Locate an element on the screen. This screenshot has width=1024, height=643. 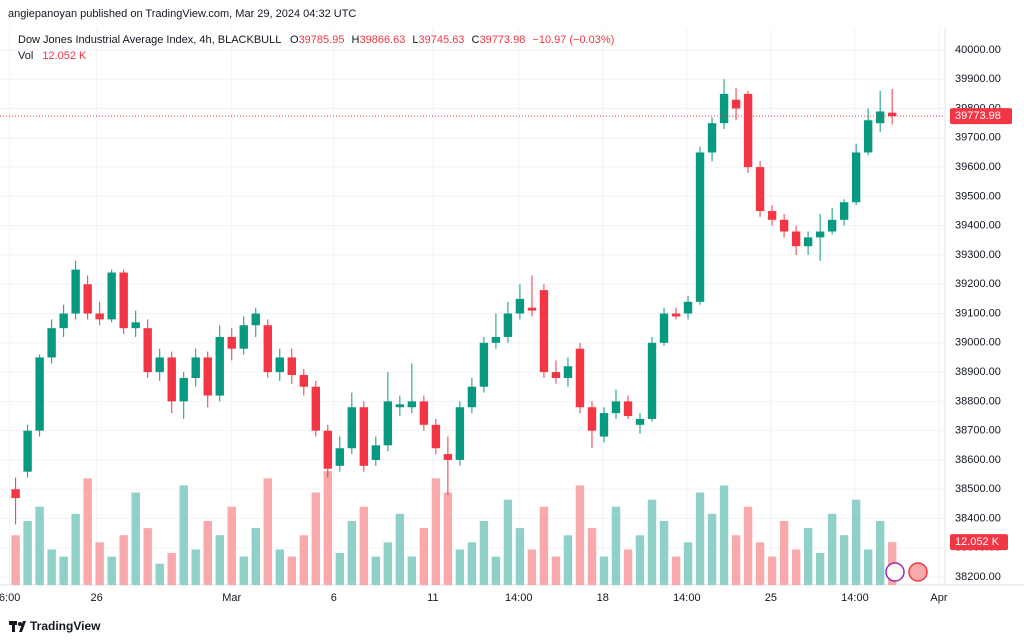
flag-icon is located at coordinates (918, 572).